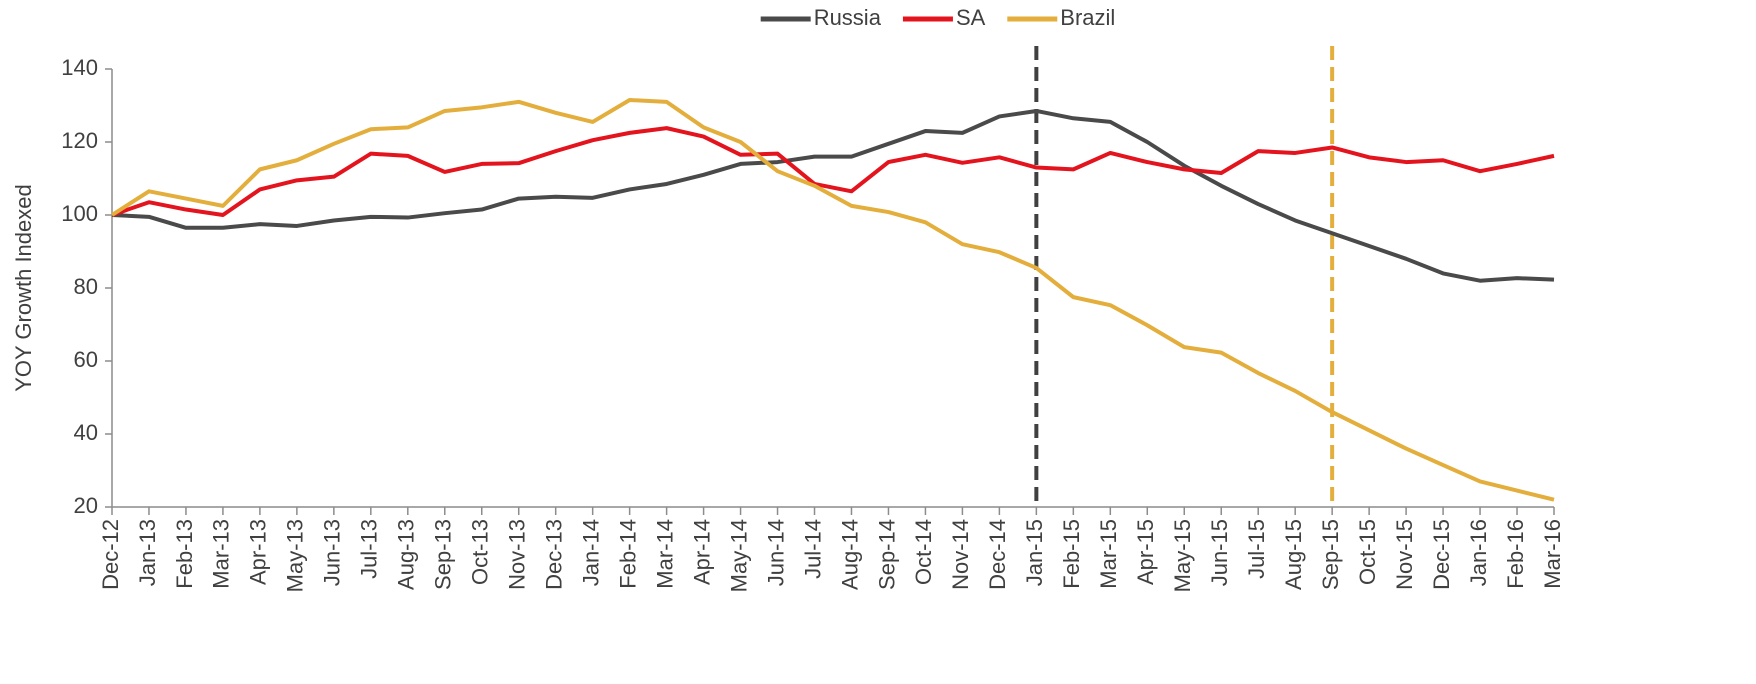 The height and width of the screenshot is (684, 1756). What do you see at coordinates (627, 554) in the screenshot?
I see `x-tick-label: Feb-14` at bounding box center [627, 554].